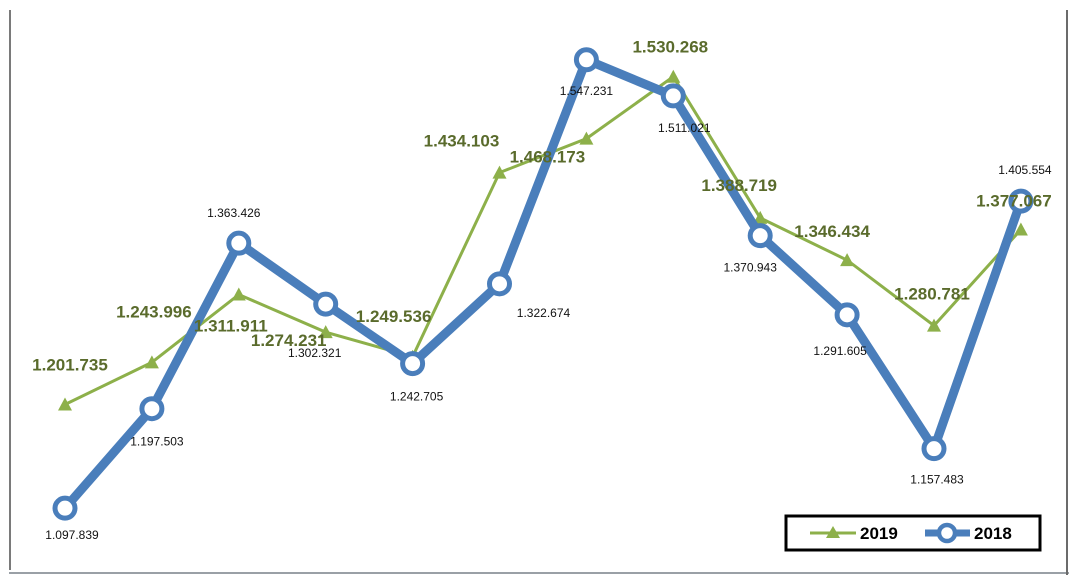 The height and width of the screenshot is (577, 1075). I want to click on data-label-2018: 1.291.605, so click(840, 351).